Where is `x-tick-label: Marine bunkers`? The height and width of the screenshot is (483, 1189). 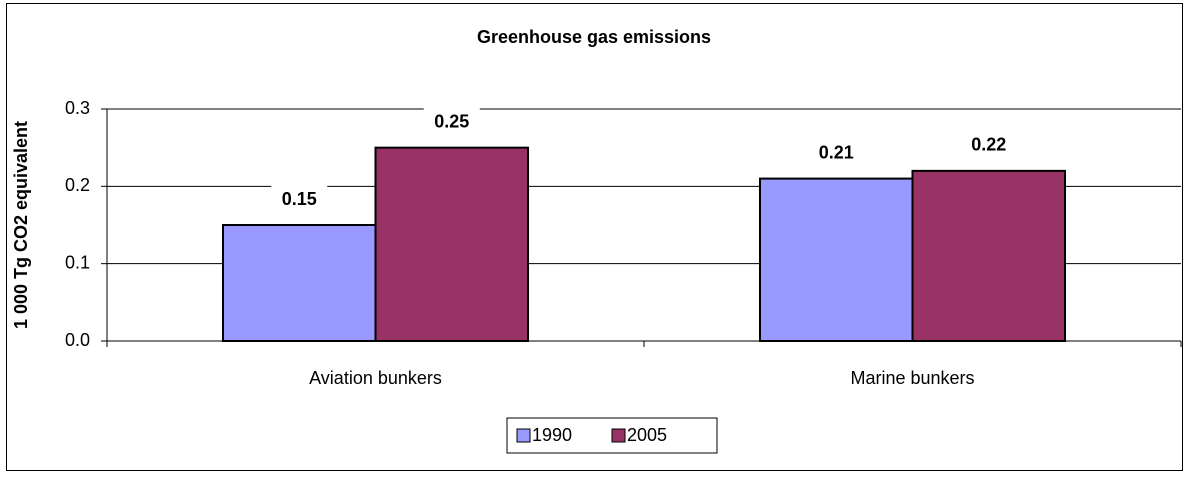 x-tick-label: Marine bunkers is located at coordinates (912, 378).